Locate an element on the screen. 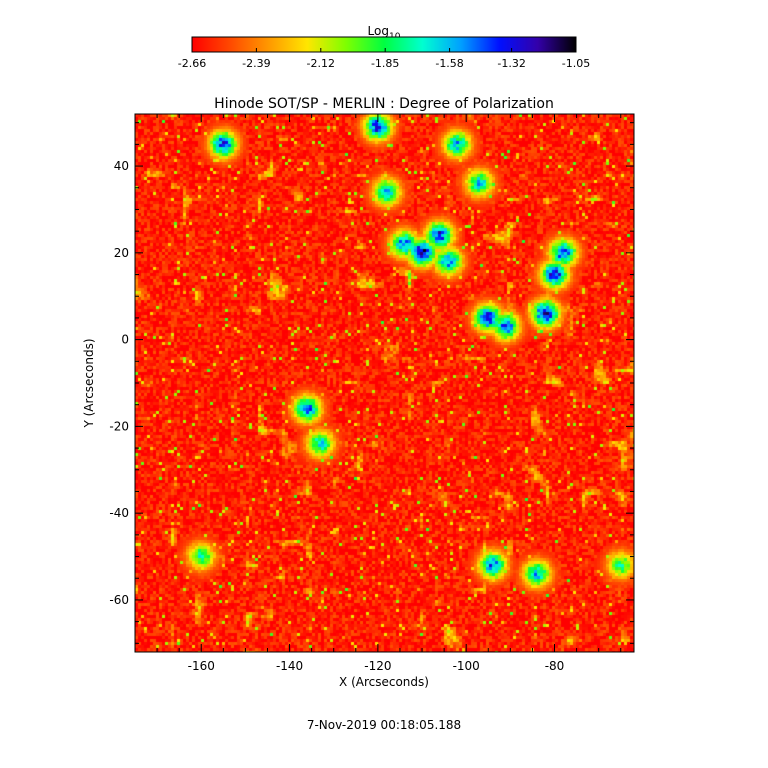 This screenshot has width=768, height=768. timestamp: 7-Nov-2019 00:18:05.188 is located at coordinates (384, 725).